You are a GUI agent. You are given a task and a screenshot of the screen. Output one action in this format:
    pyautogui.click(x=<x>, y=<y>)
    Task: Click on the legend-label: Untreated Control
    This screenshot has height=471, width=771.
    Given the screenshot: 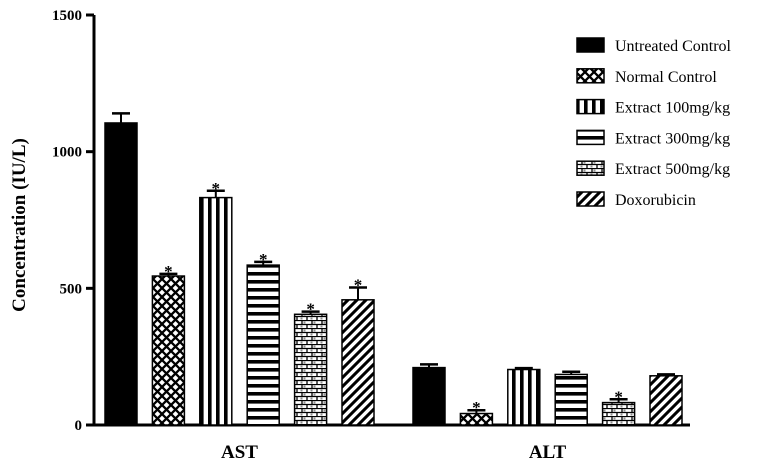 What is the action you would take?
    pyautogui.click(x=673, y=46)
    